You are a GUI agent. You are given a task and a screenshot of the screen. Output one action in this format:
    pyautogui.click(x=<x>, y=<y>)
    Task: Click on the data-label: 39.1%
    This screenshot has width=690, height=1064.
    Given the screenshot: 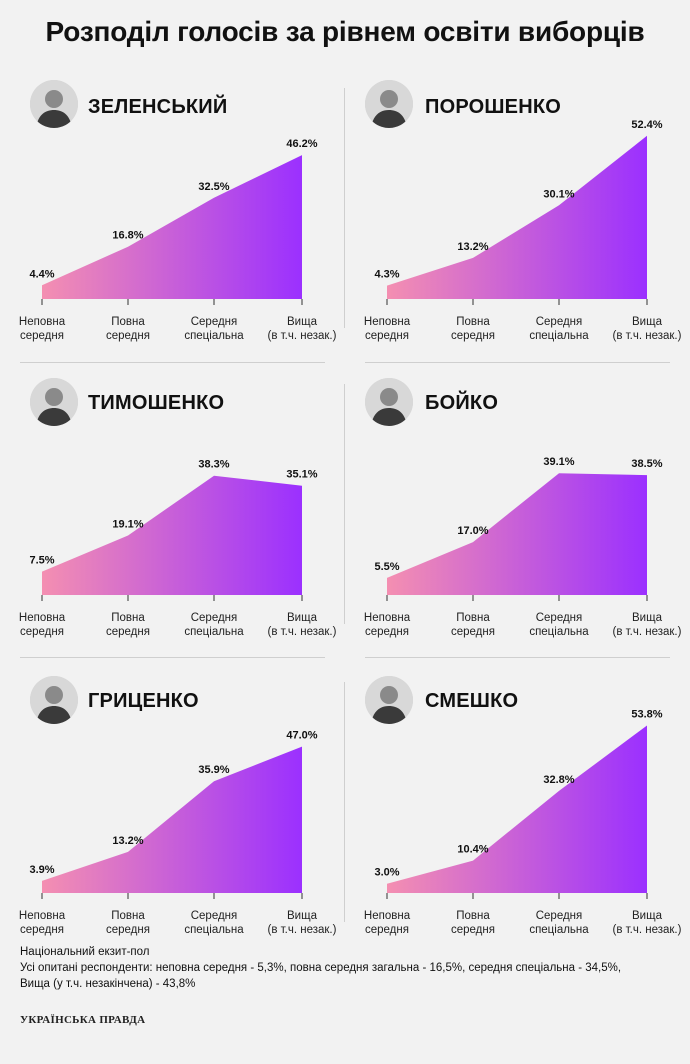 What is the action you would take?
    pyautogui.click(x=558, y=462)
    